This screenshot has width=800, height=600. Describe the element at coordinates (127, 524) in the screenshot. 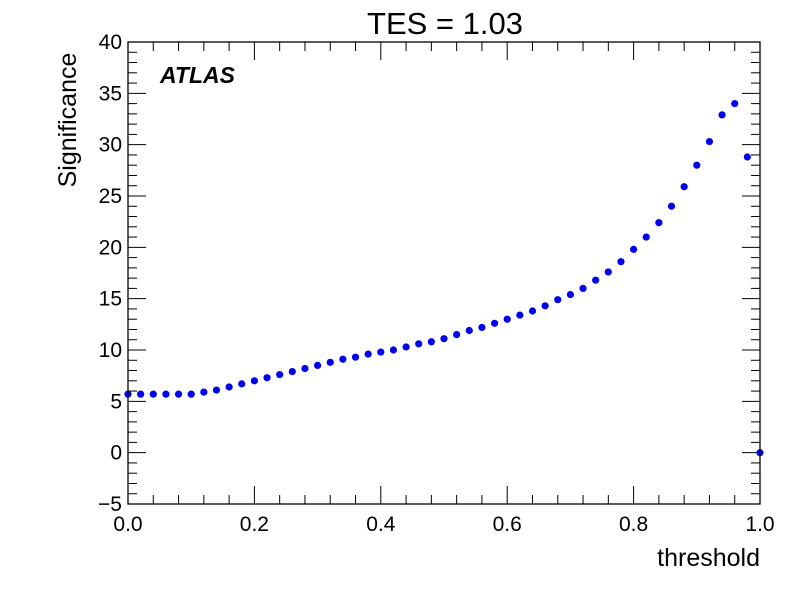

I see `x-tick-label: 0.0` at that location.